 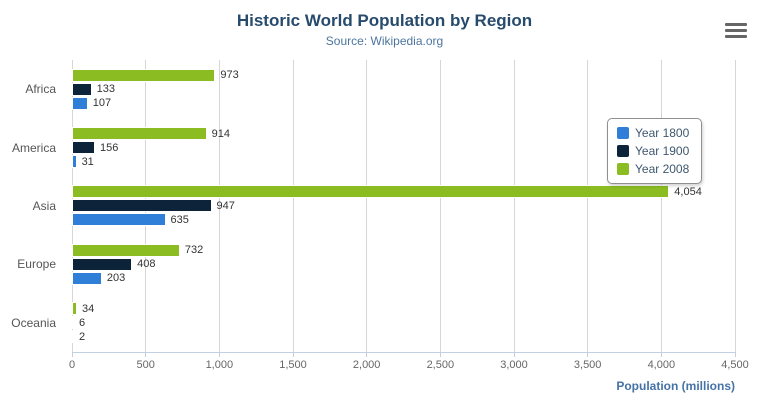 I want to click on x-axis-ticks, so click(x=403, y=355).